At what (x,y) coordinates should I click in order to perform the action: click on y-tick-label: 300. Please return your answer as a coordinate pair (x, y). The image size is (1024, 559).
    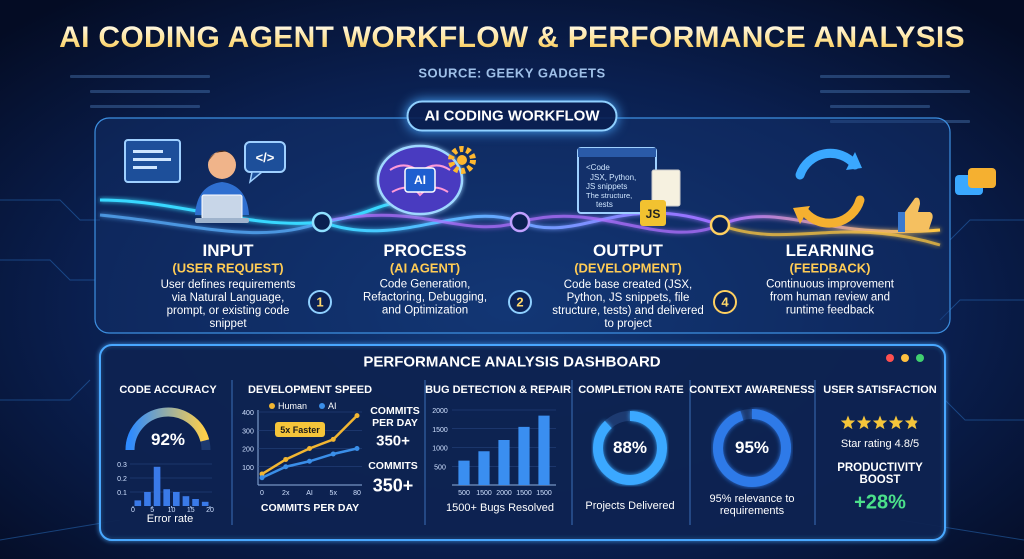
    Looking at the image, I should click on (248, 431).